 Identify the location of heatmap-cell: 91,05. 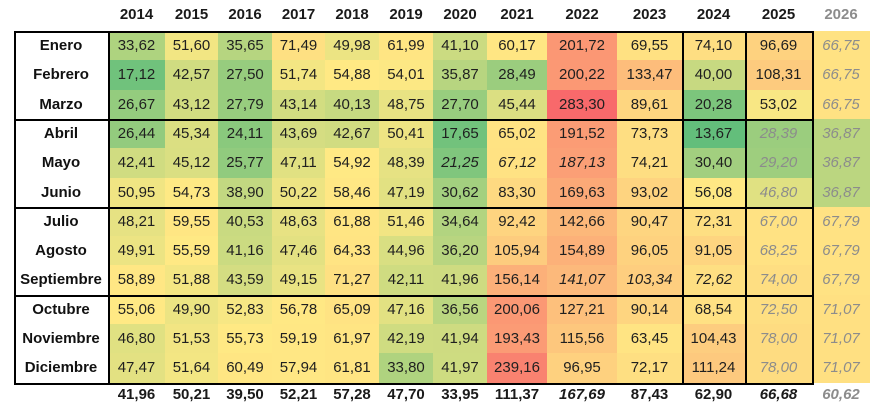
(713, 250).